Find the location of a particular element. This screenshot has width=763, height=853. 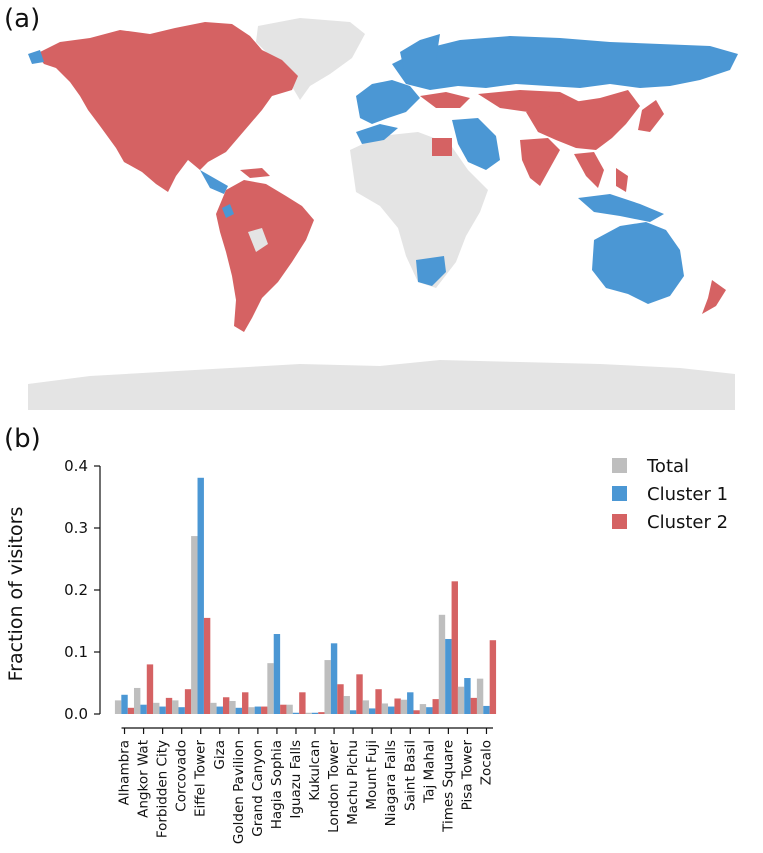

x-tick-label: Saint Basil is located at coordinates (410, 775).